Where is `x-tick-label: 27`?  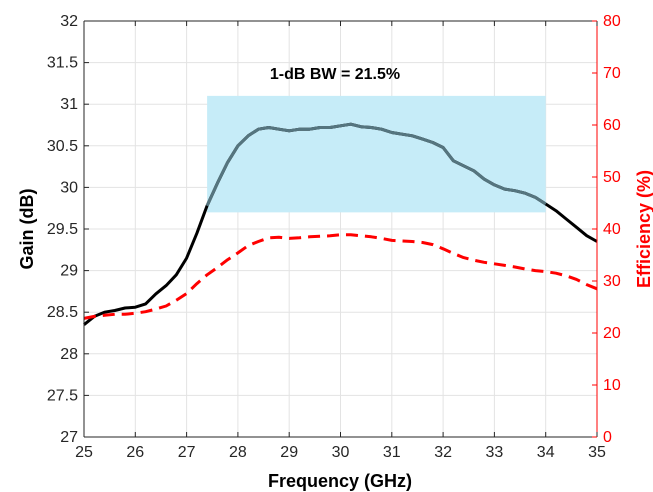
x-tick-label: 27 is located at coordinates (187, 452).